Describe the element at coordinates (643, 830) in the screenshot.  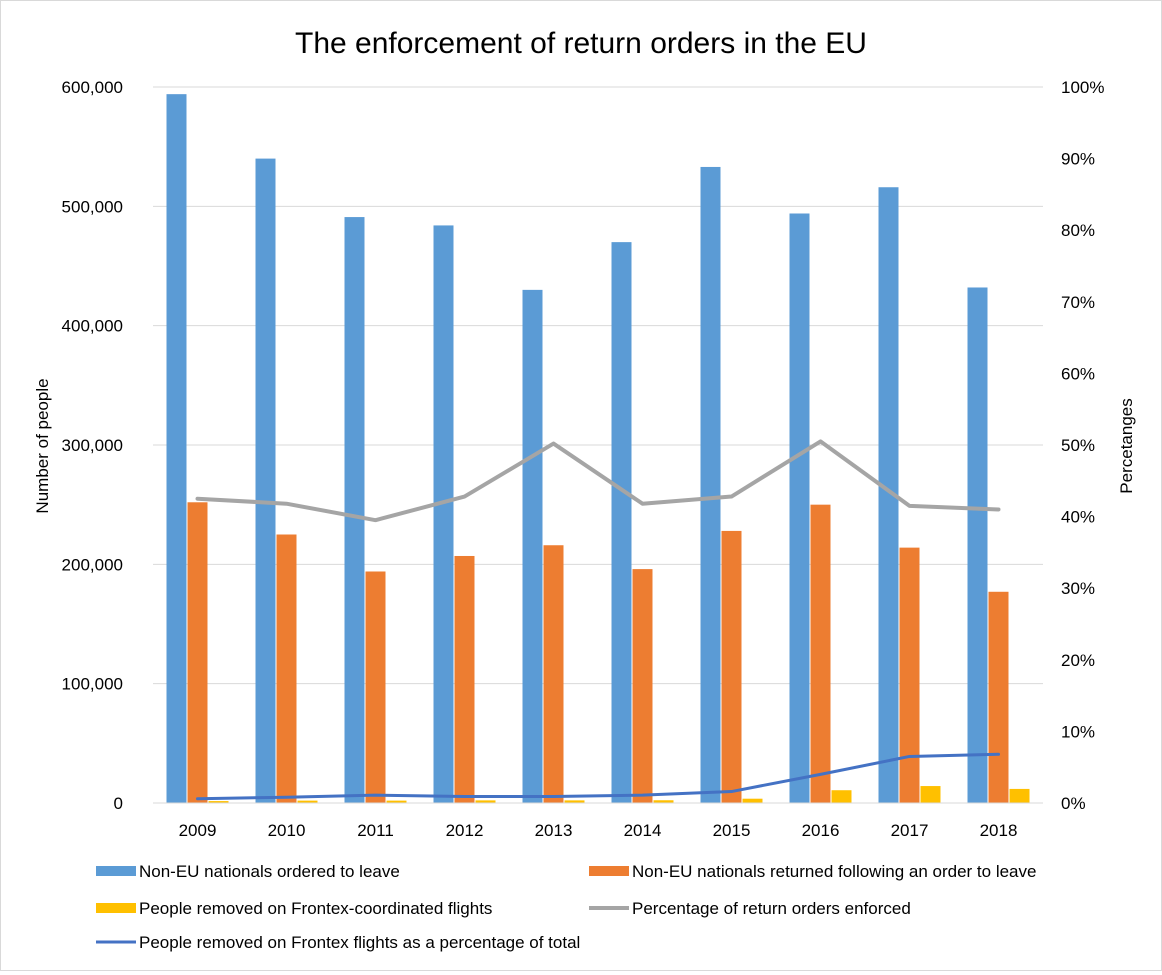
I see `x-tick-label: 2014` at that location.